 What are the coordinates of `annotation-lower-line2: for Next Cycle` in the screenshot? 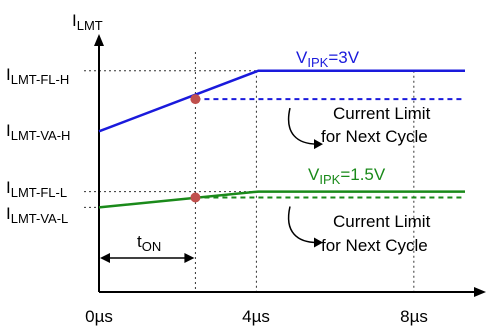 It's located at (374, 245).